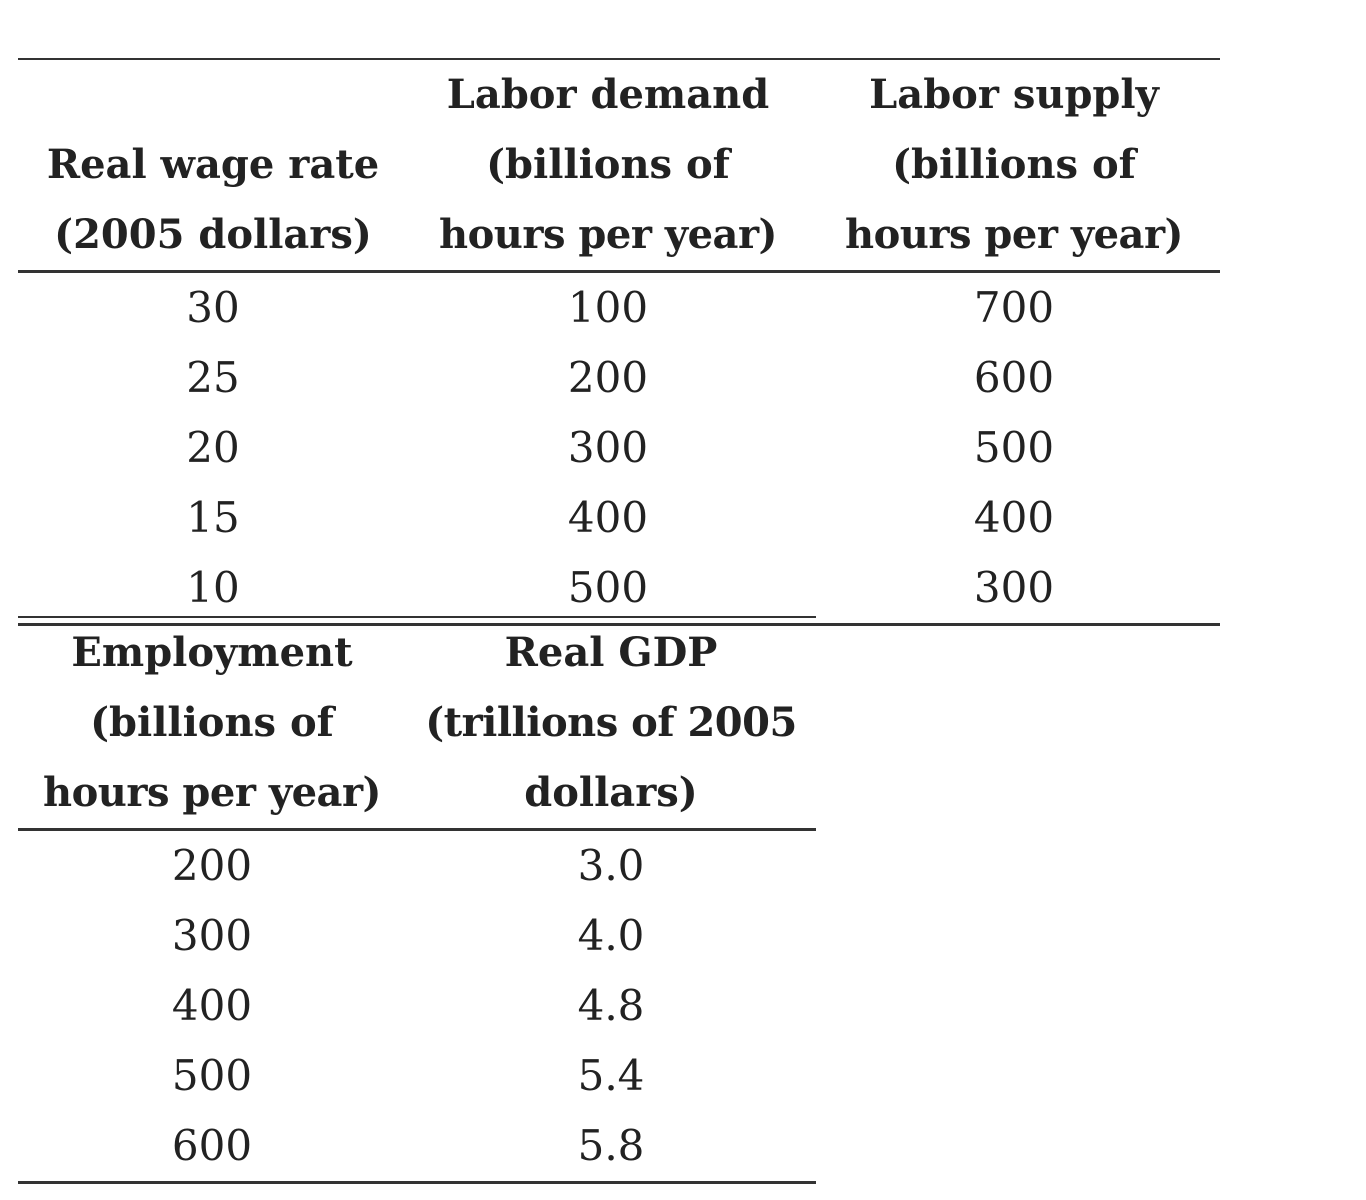  I want to click on header-line: Real wage rate, so click(213, 164).